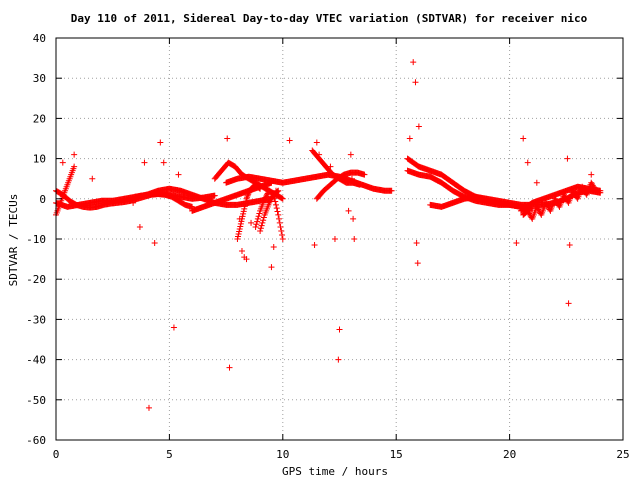 This screenshot has height=480, width=640. What do you see at coordinates (36, 360) in the screenshot?
I see `y-tick-label: -40` at bounding box center [36, 360].